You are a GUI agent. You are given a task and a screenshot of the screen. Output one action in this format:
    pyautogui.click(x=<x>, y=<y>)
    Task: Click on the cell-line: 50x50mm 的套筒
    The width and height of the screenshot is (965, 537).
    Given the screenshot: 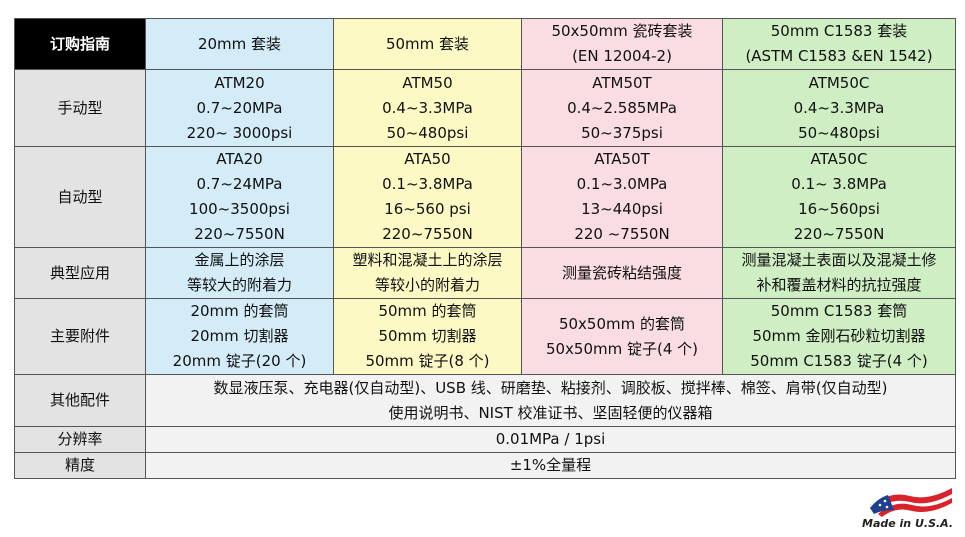 What is the action you would take?
    pyautogui.click(x=622, y=323)
    